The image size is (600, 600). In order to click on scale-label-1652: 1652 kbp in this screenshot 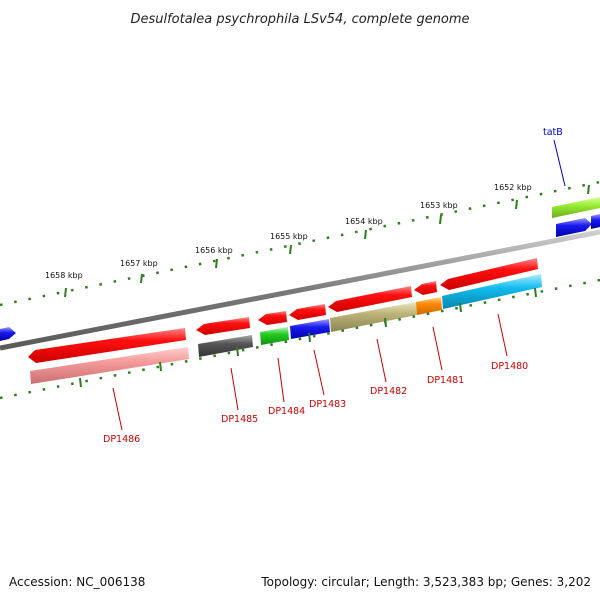, I will do `click(513, 187)`.